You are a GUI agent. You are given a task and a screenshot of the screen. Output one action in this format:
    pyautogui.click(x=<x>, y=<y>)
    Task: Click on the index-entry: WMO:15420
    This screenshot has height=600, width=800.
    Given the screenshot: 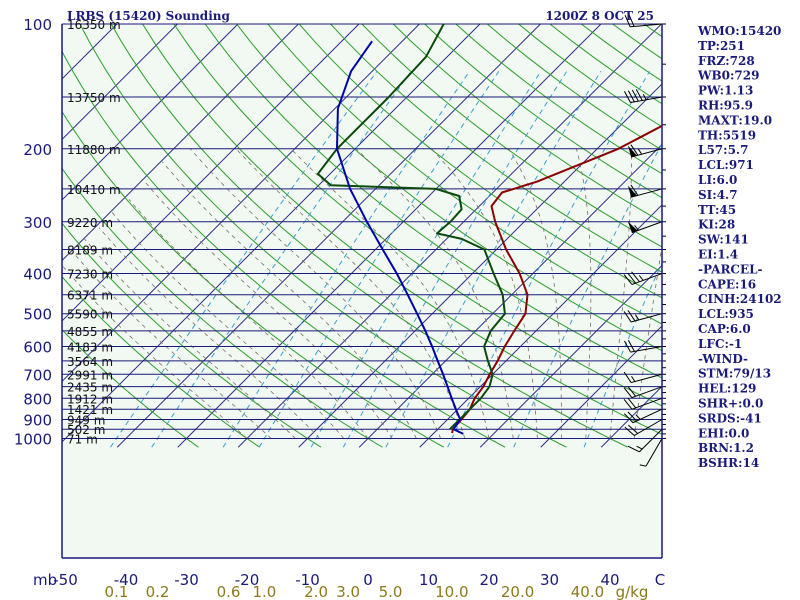 What is the action you would take?
    pyautogui.click(x=739, y=31)
    